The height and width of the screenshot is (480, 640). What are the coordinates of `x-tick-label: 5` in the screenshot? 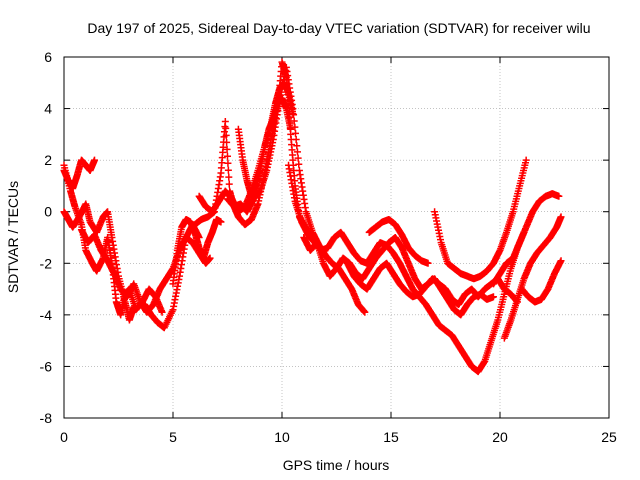 It's located at (173, 437).